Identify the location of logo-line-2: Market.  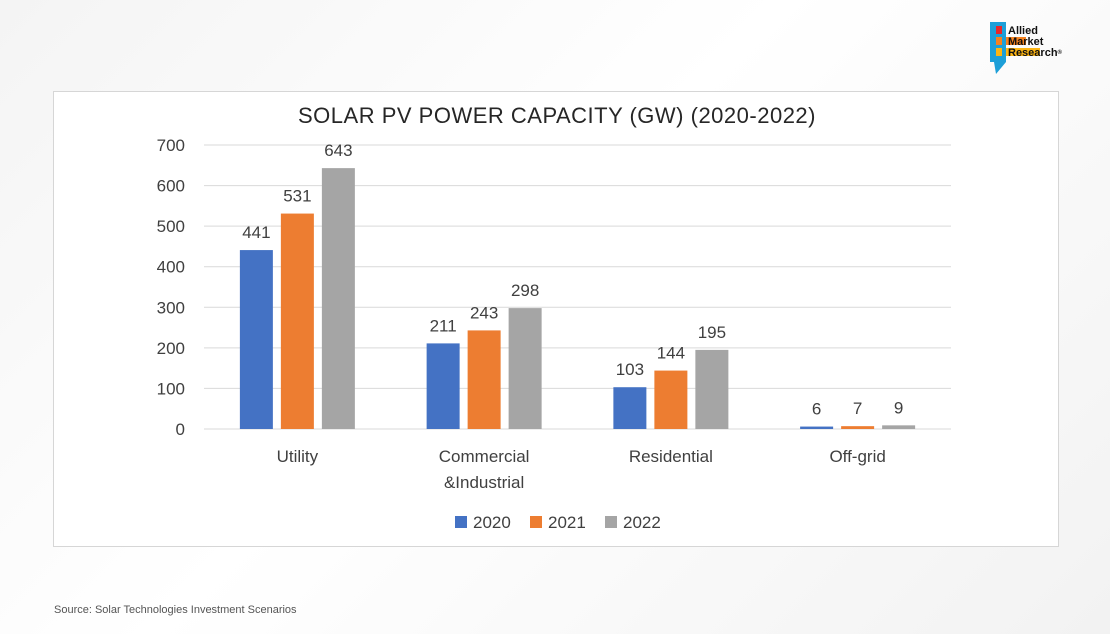
(1026, 42).